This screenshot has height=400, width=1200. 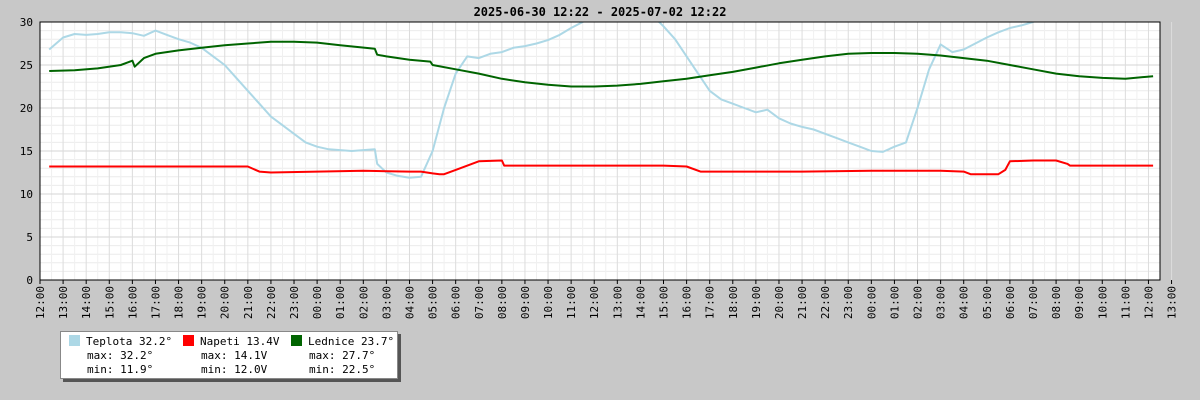 I want to click on y-axis-ticks: 0 5 10 15 20 25 30, so click(x=26, y=151).